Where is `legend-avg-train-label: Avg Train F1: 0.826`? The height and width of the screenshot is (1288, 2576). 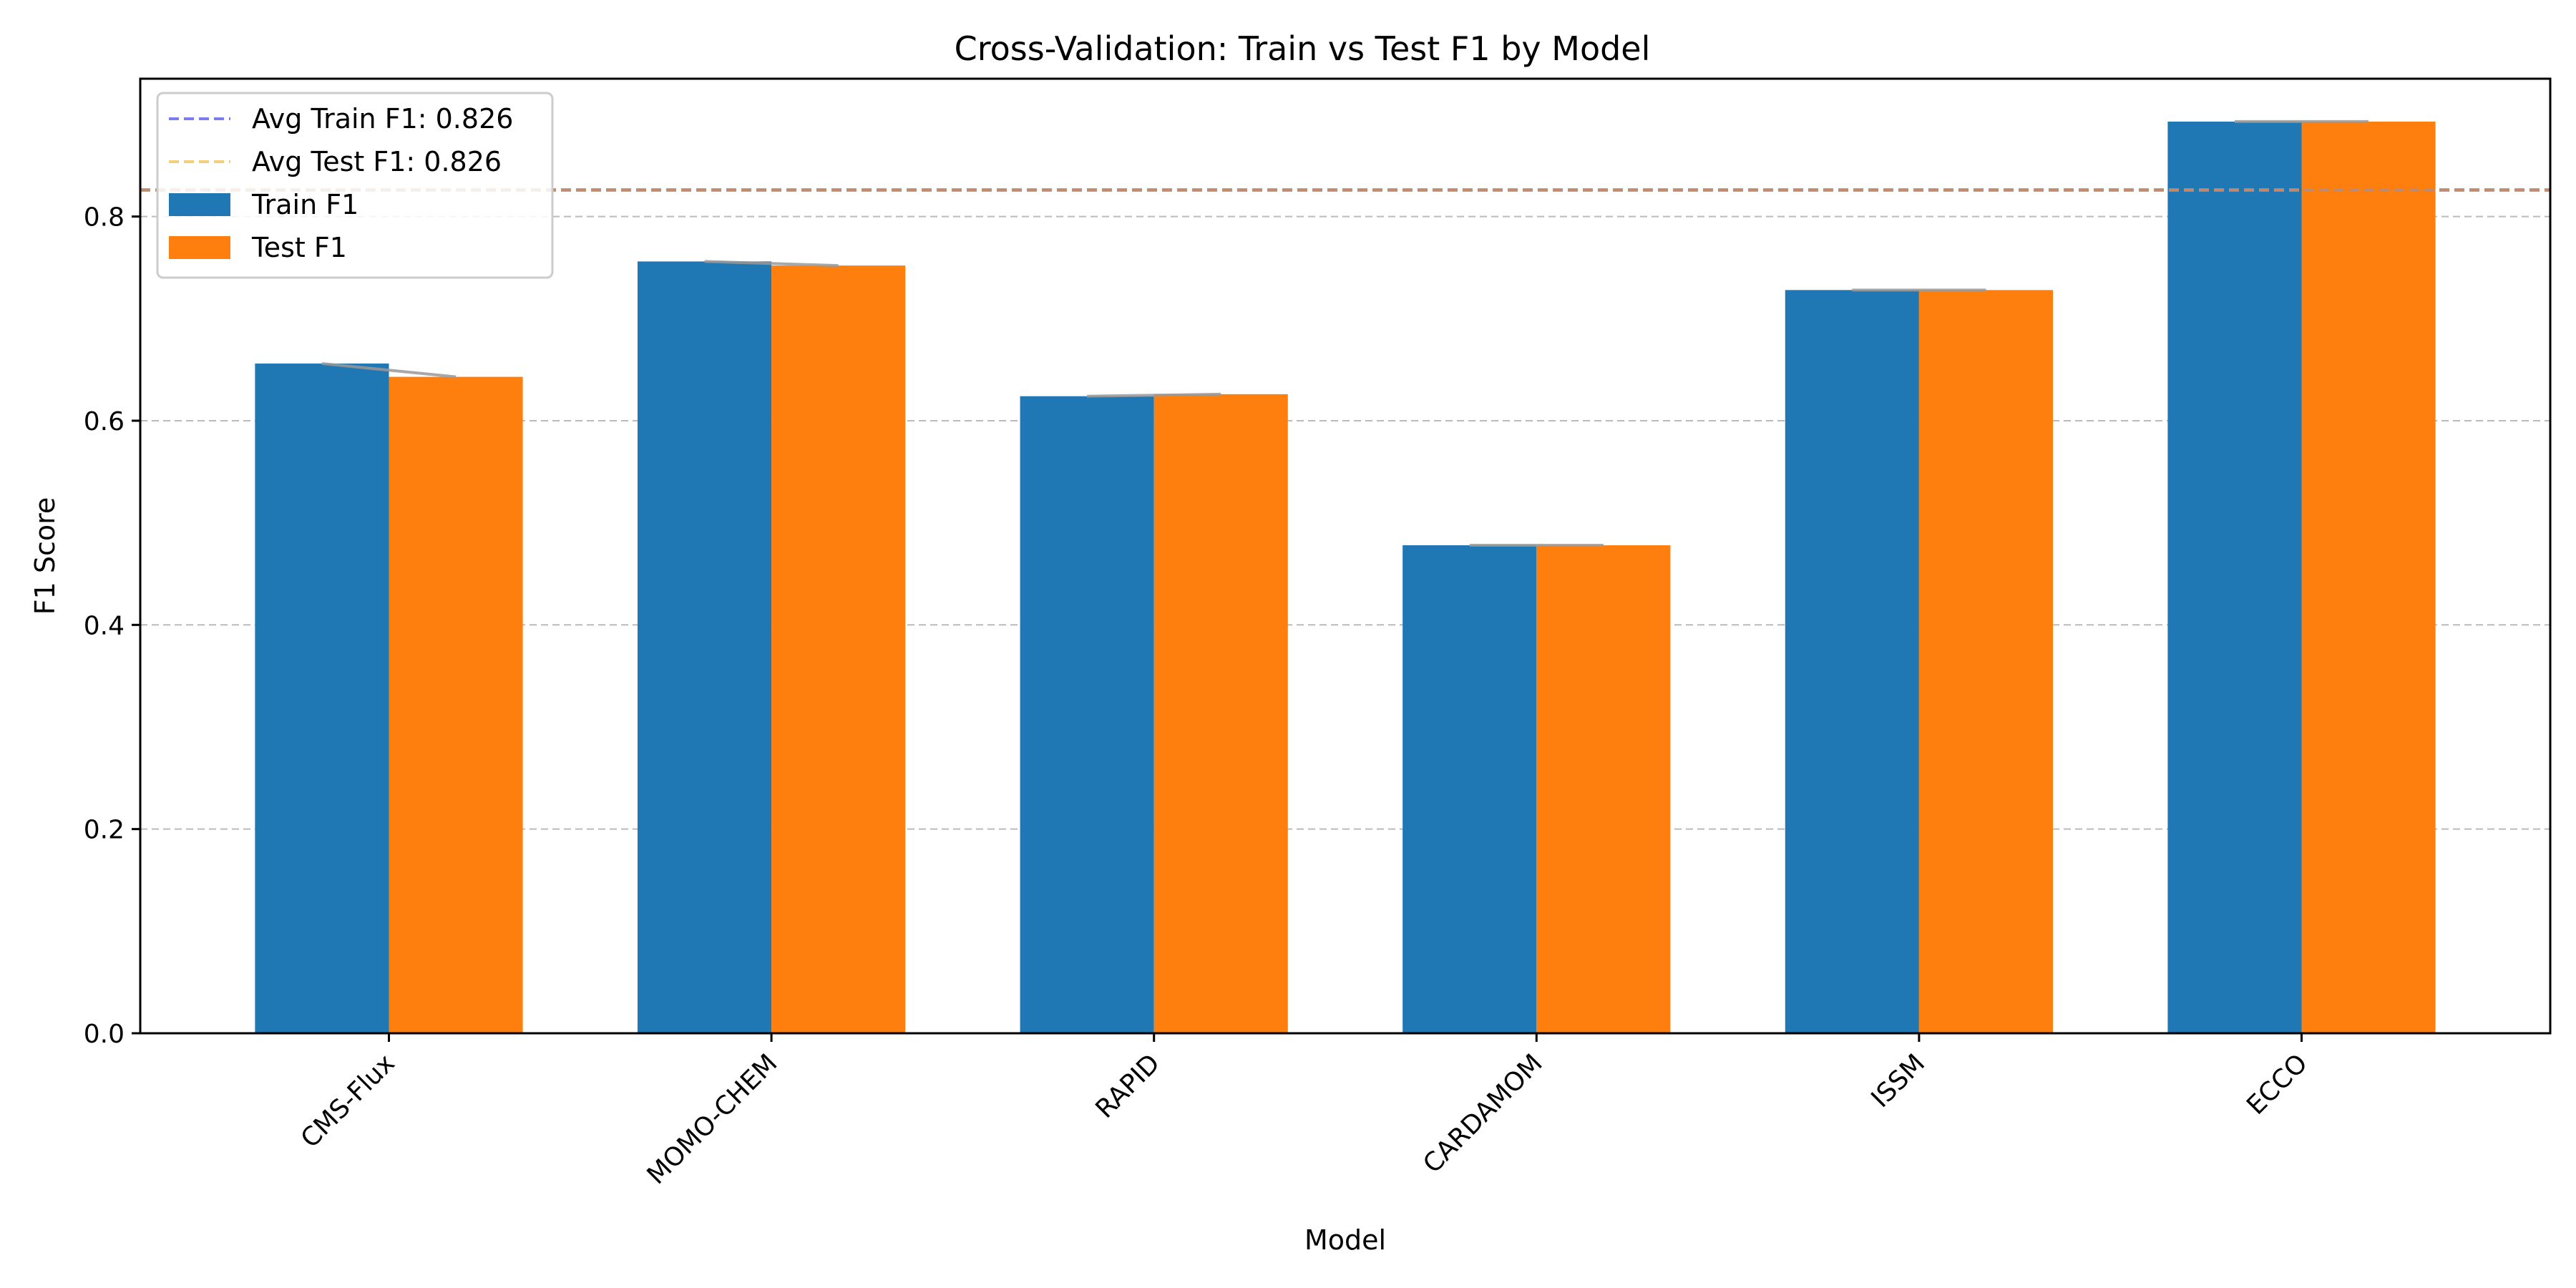
legend-avg-train-label: Avg Train F1: 0.826 is located at coordinates (382, 119).